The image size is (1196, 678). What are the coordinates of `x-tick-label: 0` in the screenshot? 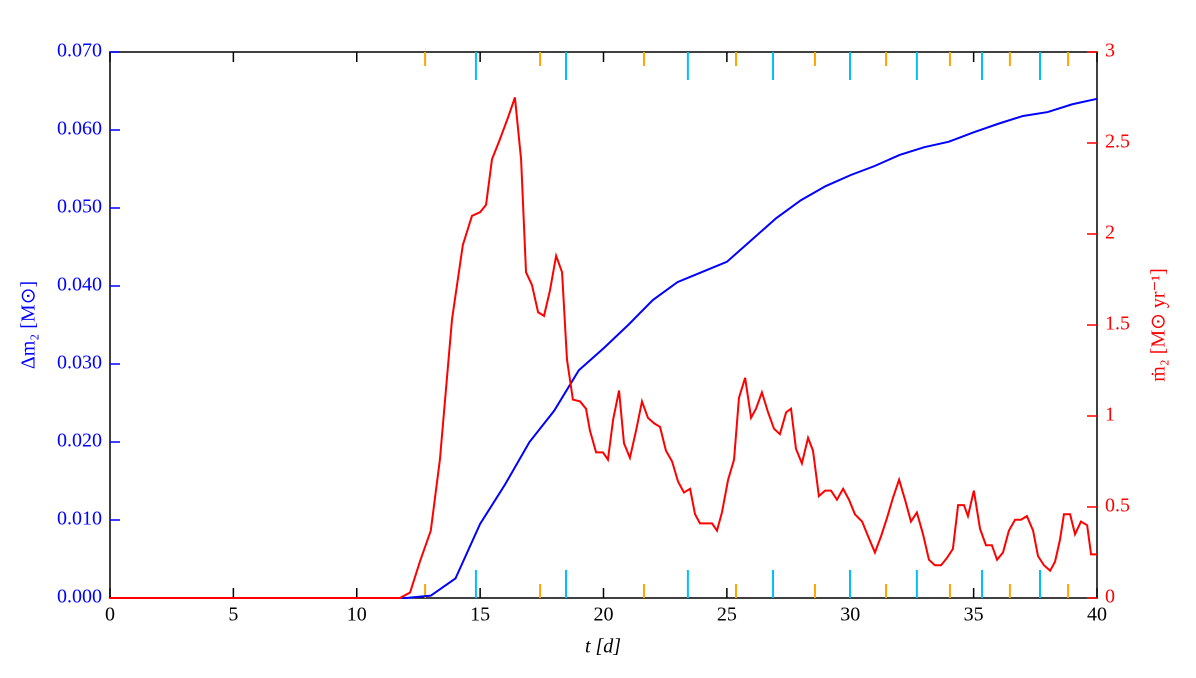 It's located at (110, 615).